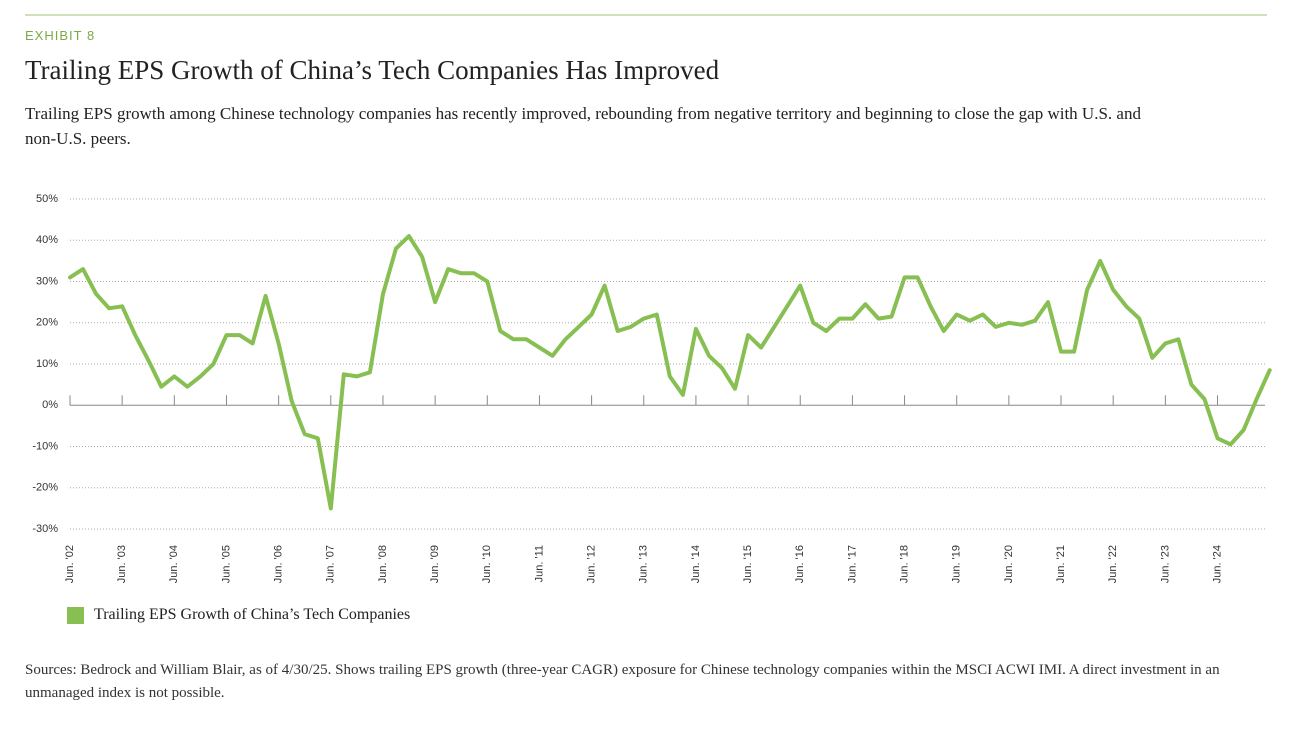 The width and height of the screenshot is (1292, 730). Describe the element at coordinates (592, 564) in the screenshot. I see `x-tick-label: Jun. '12` at that location.